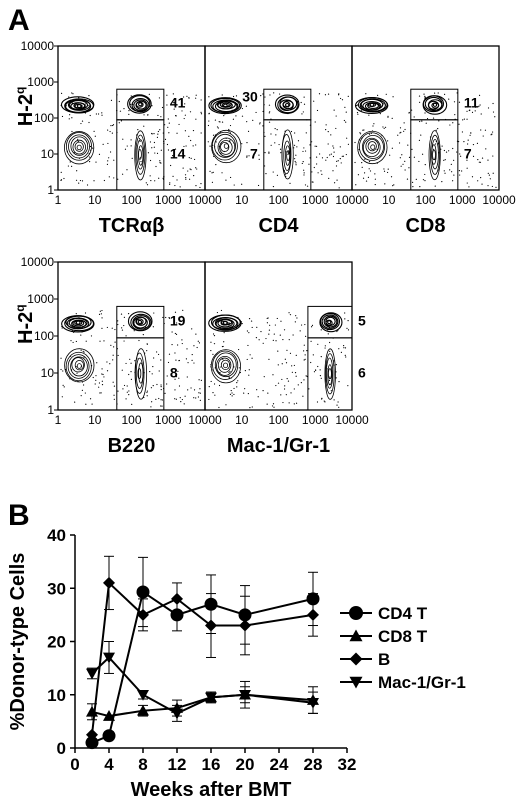 The width and height of the screenshot is (520, 804). What do you see at coordinates (313, 614) in the screenshot?
I see `data-point-diamond` at bounding box center [313, 614].